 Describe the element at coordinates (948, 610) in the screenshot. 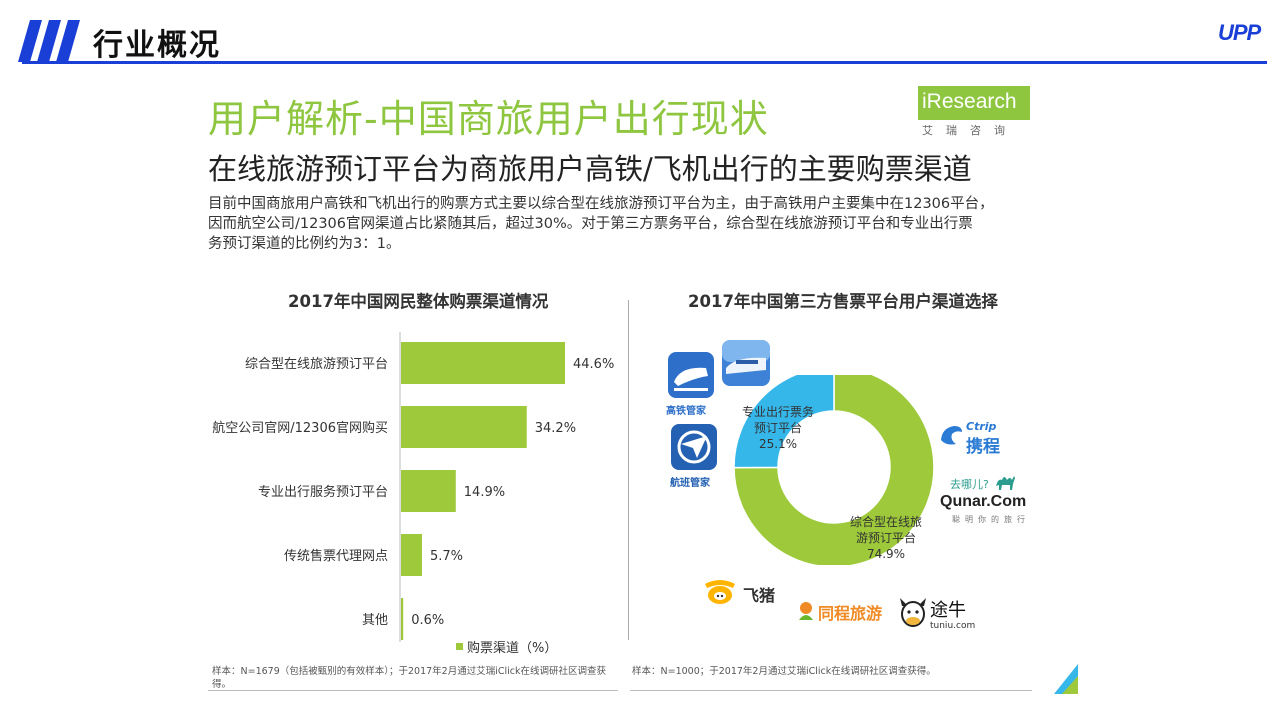

I see `tuniu-logo-cn: 途牛` at that location.